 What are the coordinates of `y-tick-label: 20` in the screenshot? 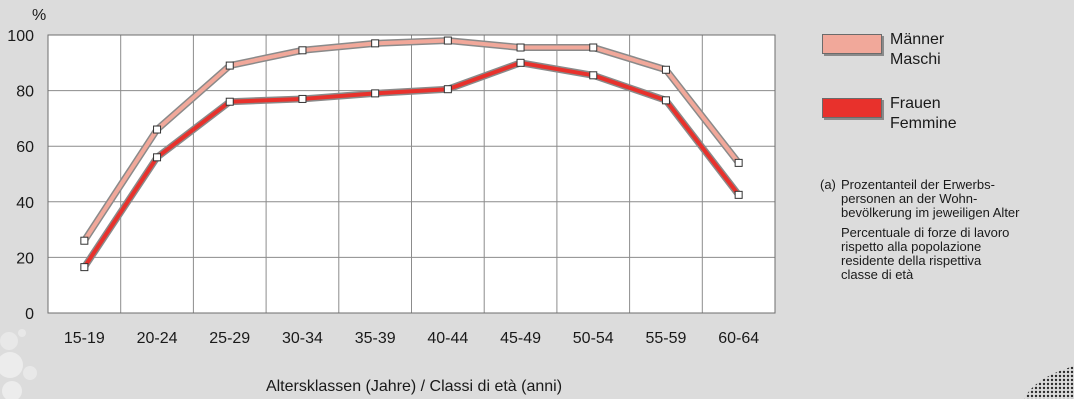 It's located at (25, 258).